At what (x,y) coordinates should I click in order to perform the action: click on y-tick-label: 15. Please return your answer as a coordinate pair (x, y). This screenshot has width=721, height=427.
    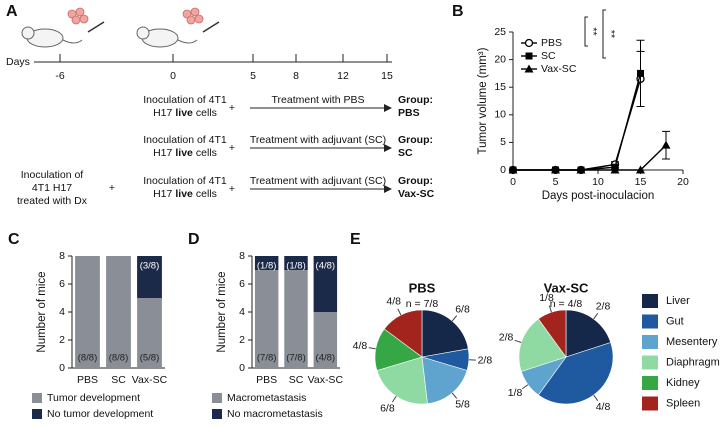
    Looking at the image, I should click on (500, 87).